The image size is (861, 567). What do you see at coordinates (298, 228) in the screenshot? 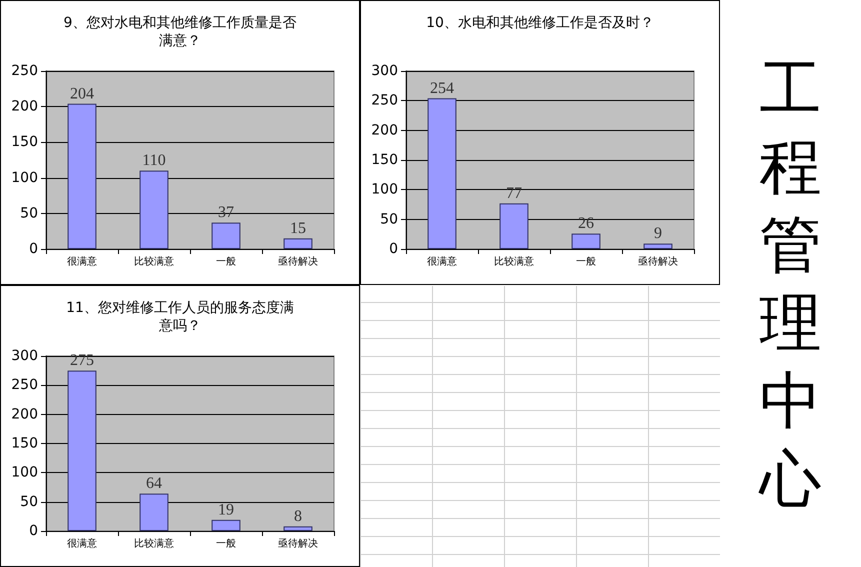
I see `data-label: 15` at bounding box center [298, 228].